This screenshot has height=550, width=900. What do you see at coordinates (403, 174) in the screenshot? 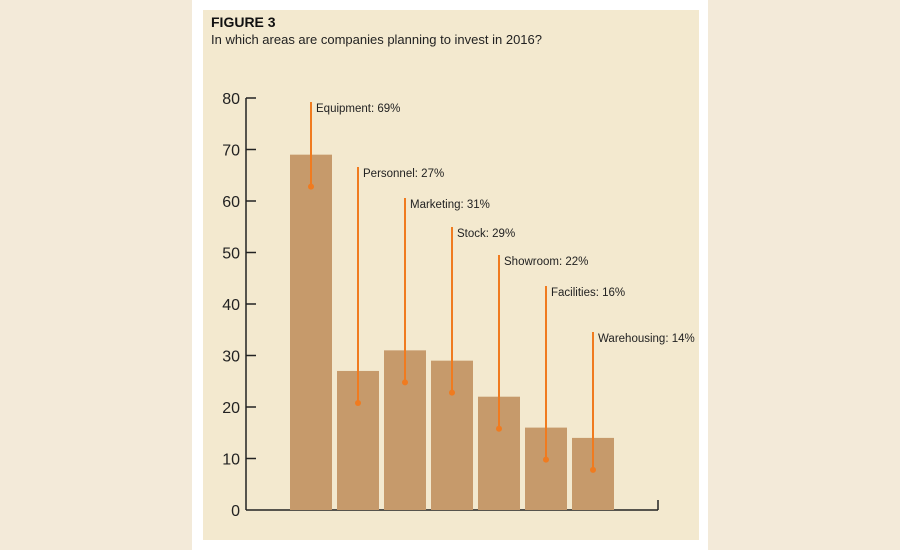
I see `data-label-personnel: Personnel: 27%` at bounding box center [403, 174].